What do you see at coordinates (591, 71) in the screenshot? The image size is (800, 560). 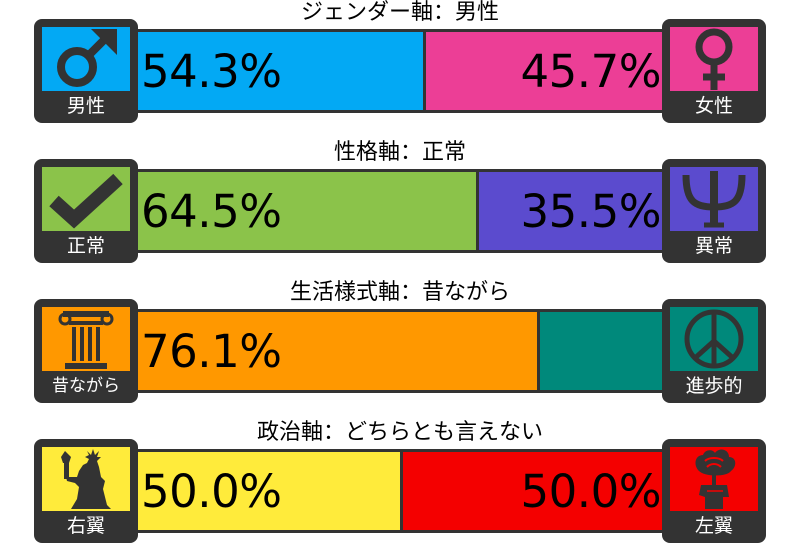 I see `right-percent: 45.7%` at bounding box center [591, 71].